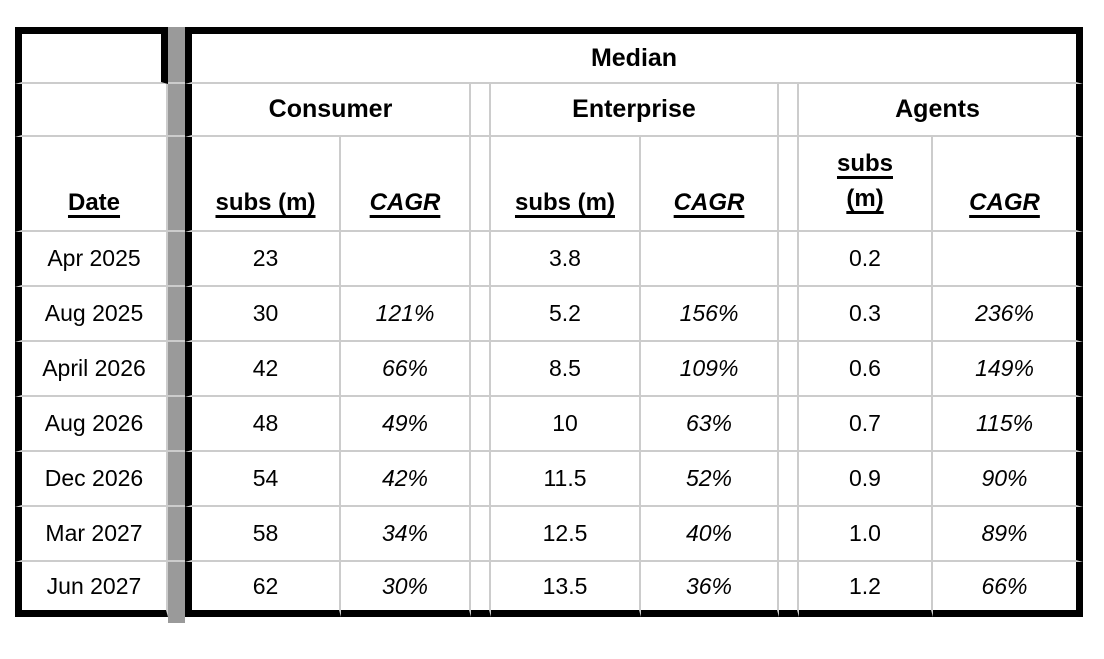  I want to click on consumer-subs-cell: 62, so click(263, 589).